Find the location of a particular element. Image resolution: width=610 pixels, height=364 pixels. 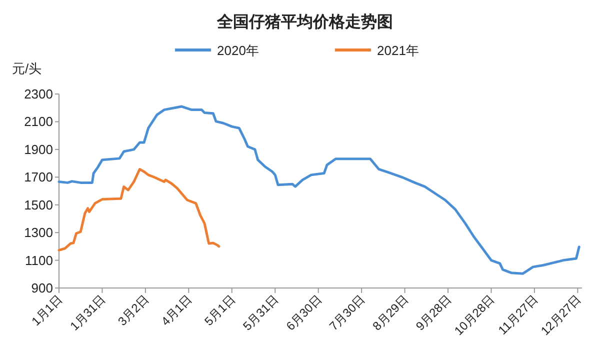

x-tick-label: 8月29日 is located at coordinates (390, 313).